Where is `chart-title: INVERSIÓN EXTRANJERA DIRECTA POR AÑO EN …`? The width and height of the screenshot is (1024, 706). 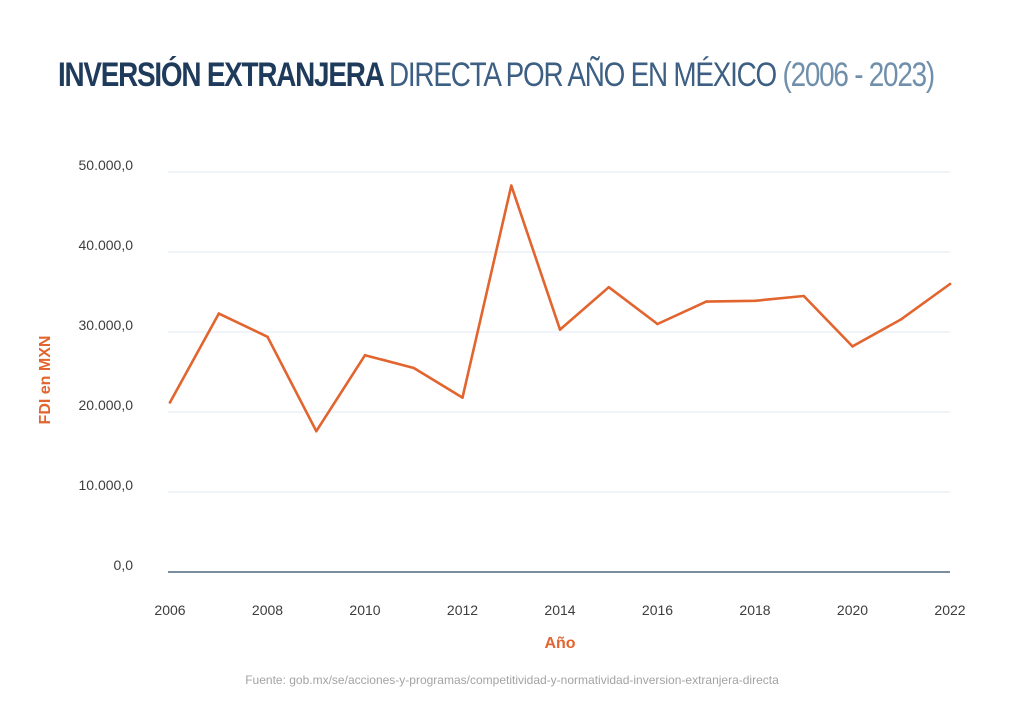 chart-title: INVERSIÓN EXTRANJERA DIRECTA POR AÑO EN … is located at coordinates (497, 75).